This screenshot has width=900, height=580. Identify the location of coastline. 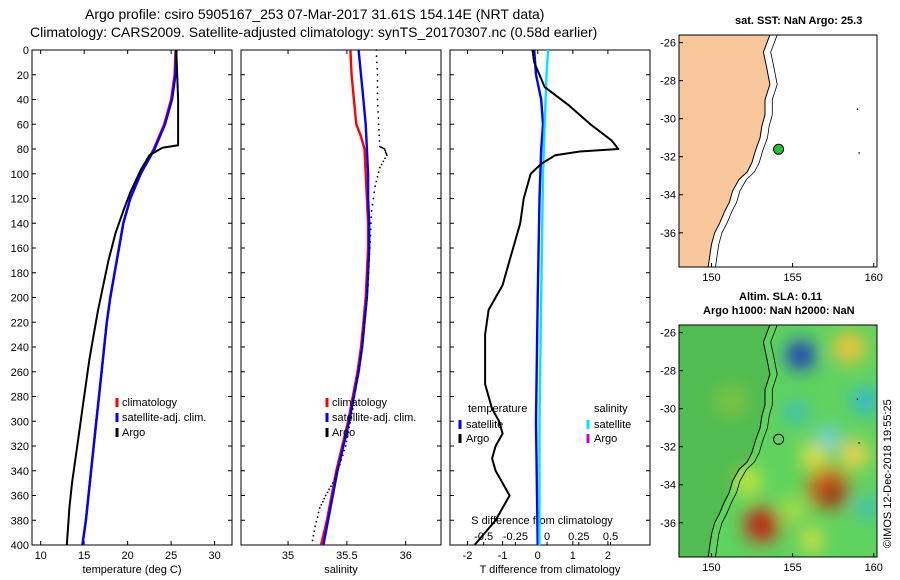
(739, 441).